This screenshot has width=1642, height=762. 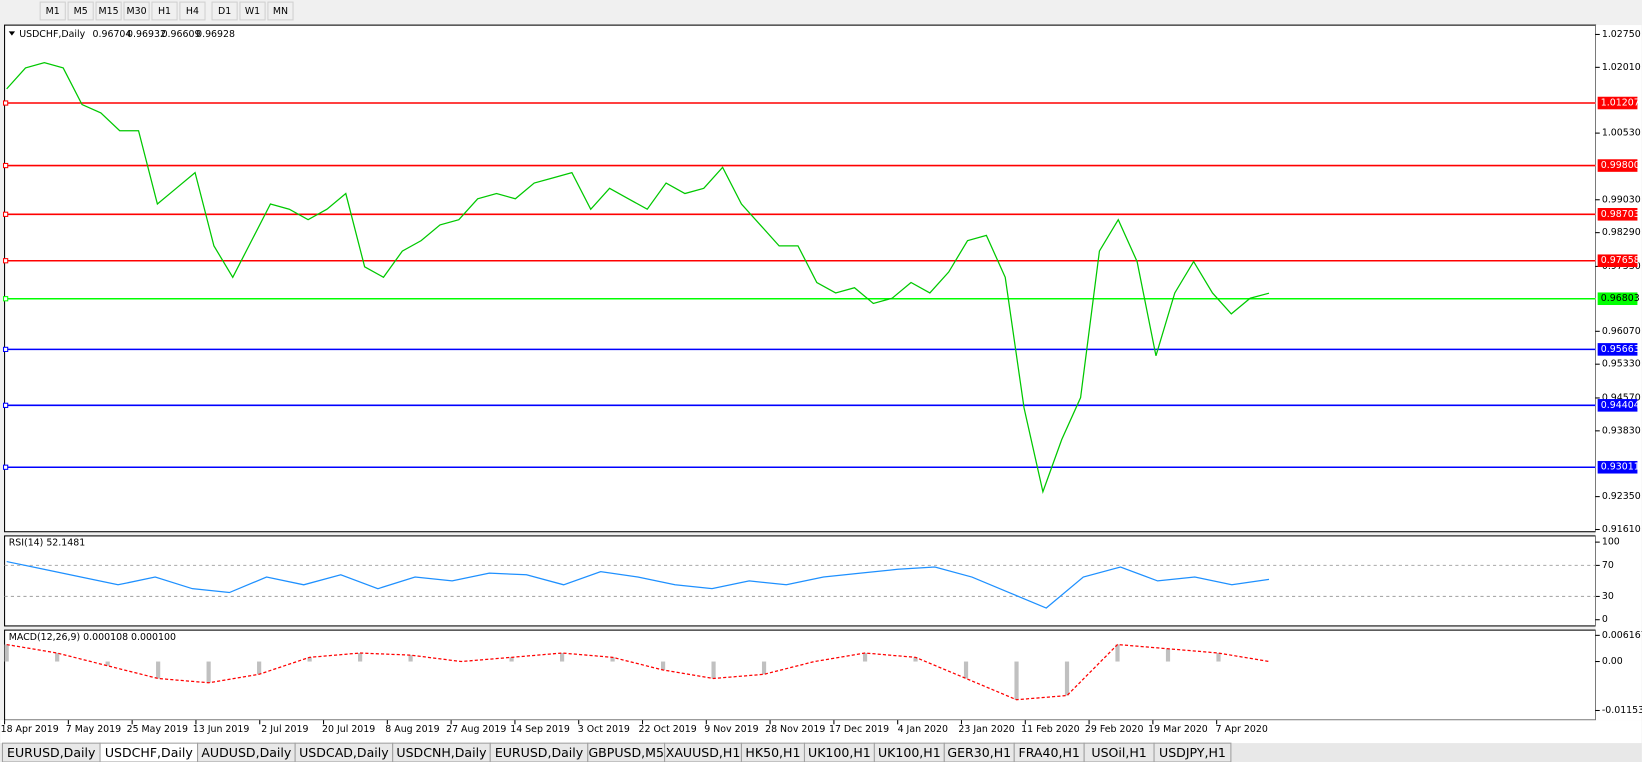 What do you see at coordinates (626, 752) in the screenshot?
I see `tab-label: GBPUSD,M5` at bounding box center [626, 752].